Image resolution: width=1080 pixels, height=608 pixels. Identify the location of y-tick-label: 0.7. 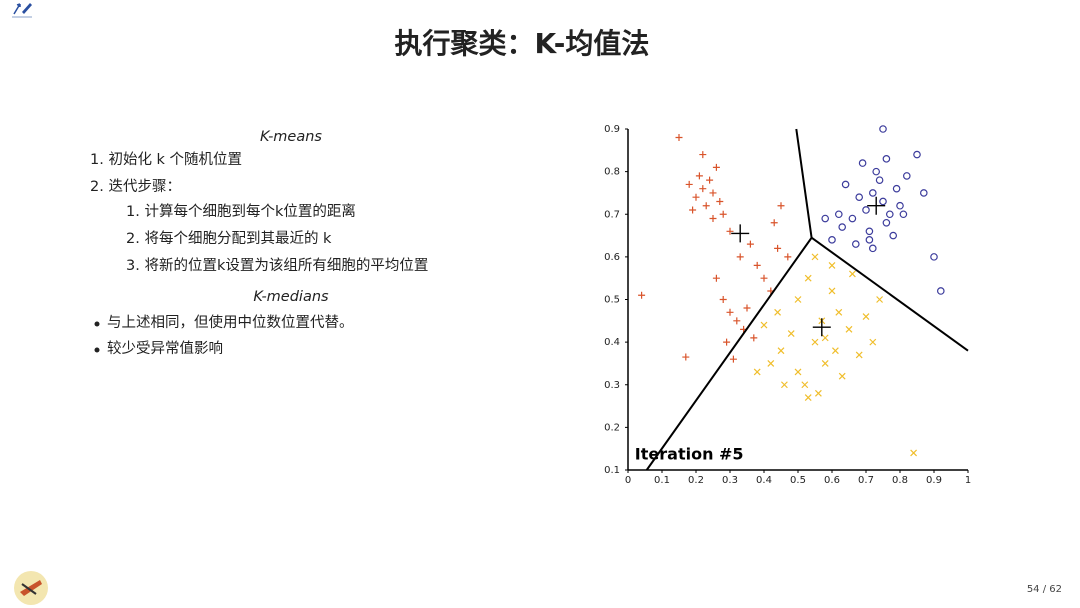
(612, 214).